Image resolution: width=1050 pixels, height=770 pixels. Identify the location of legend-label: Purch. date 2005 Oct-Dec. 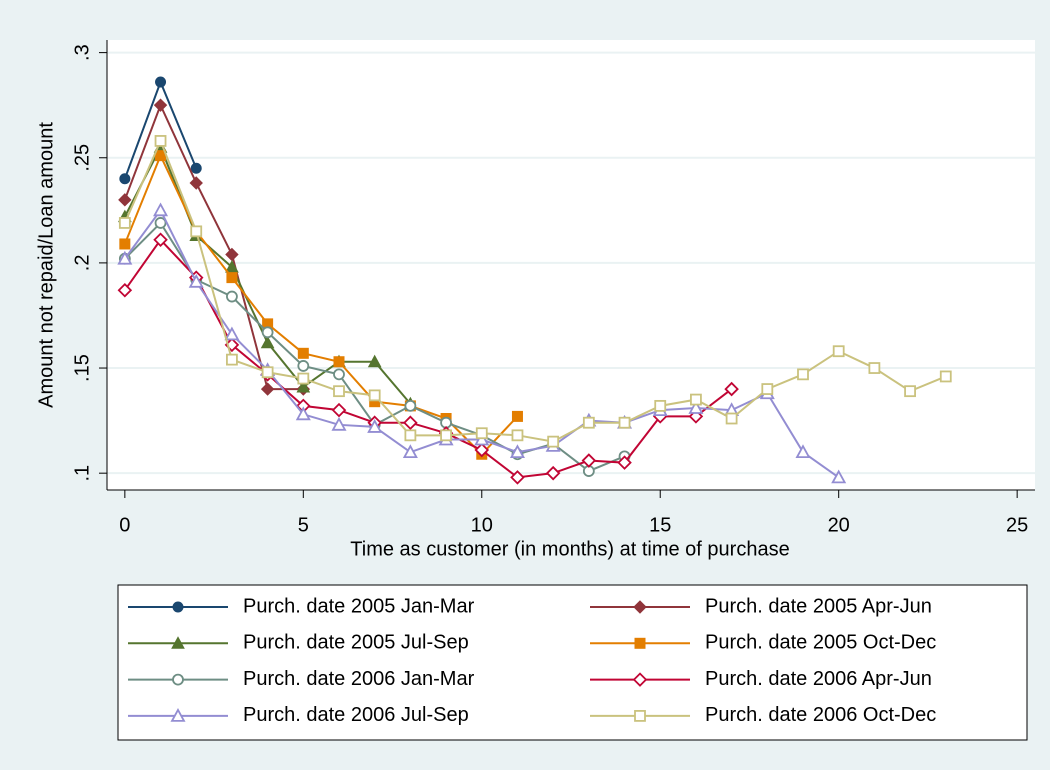
(820, 643).